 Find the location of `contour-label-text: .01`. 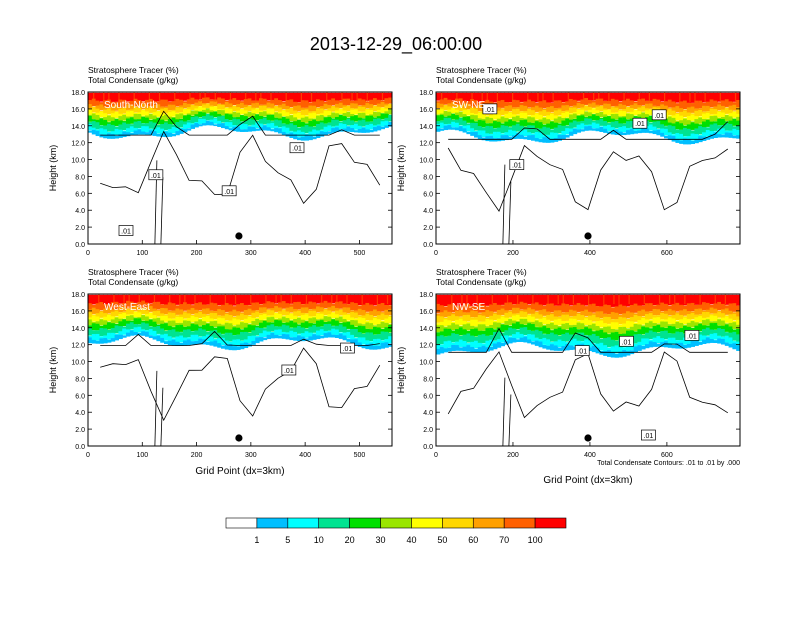

contour-label-text: .01 is located at coordinates (659, 116).